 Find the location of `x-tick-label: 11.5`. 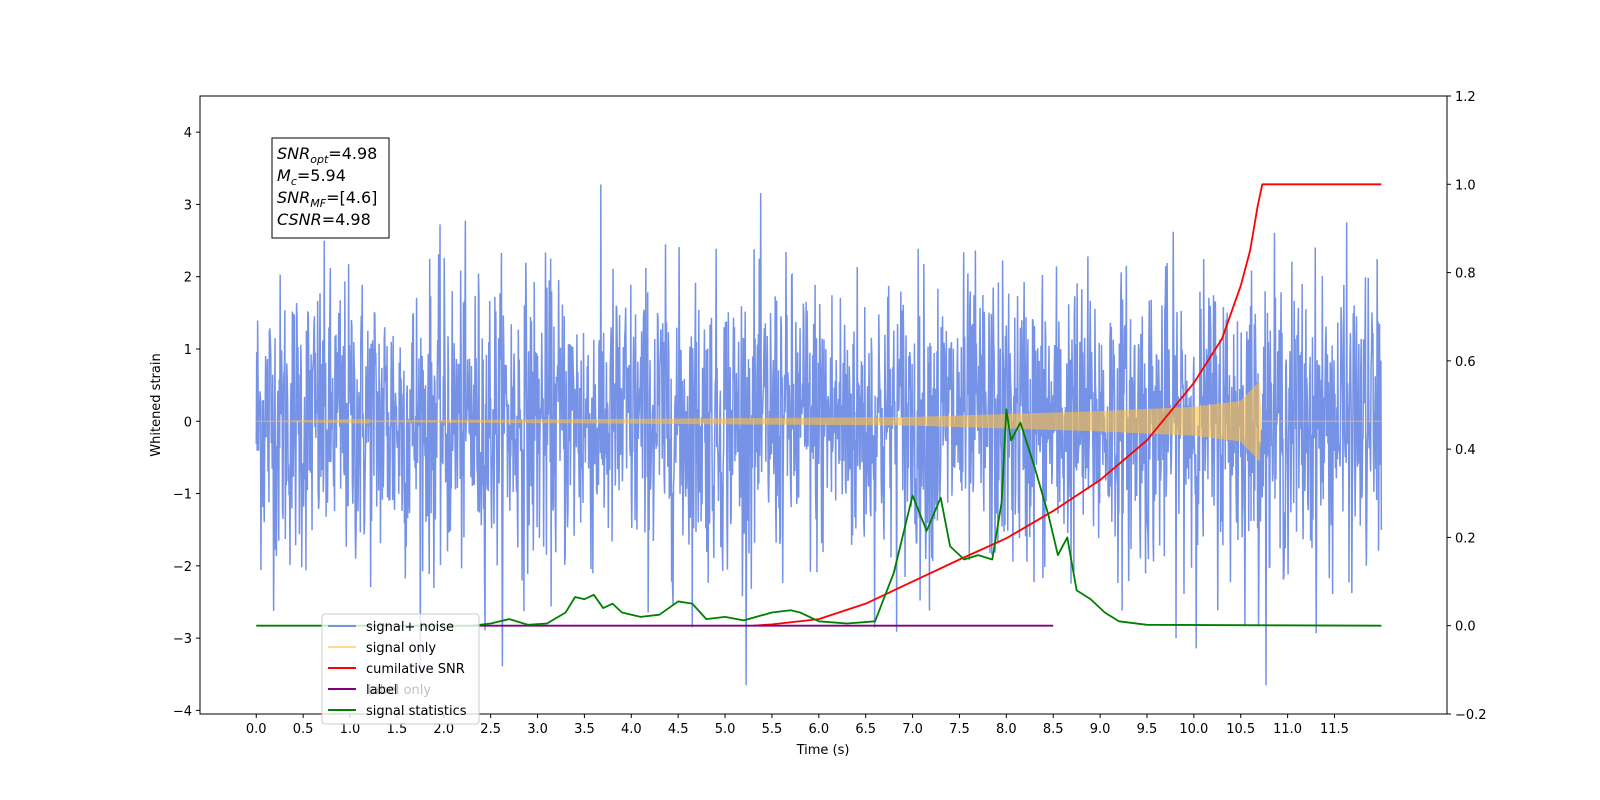

x-tick-label: 11.5 is located at coordinates (1334, 729).